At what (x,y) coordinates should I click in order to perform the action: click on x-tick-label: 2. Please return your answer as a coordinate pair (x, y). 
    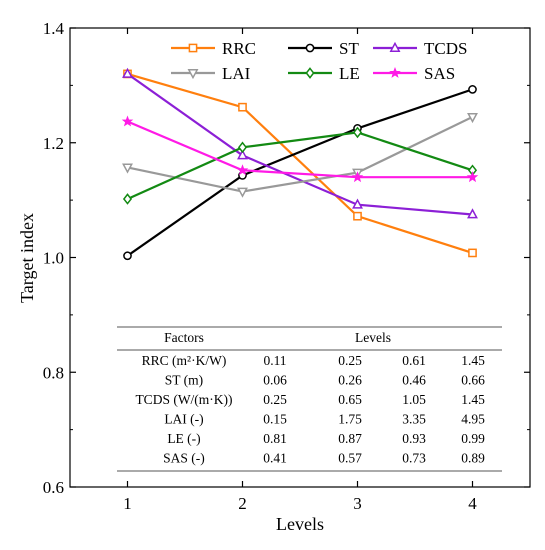
    Looking at the image, I should click on (242, 503).